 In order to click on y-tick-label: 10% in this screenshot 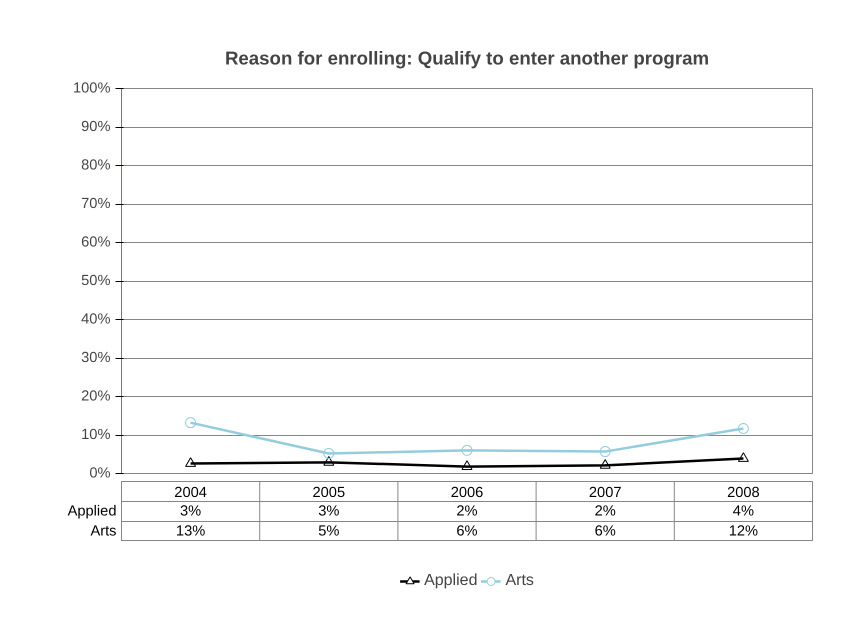, I will do `click(96, 435)`.